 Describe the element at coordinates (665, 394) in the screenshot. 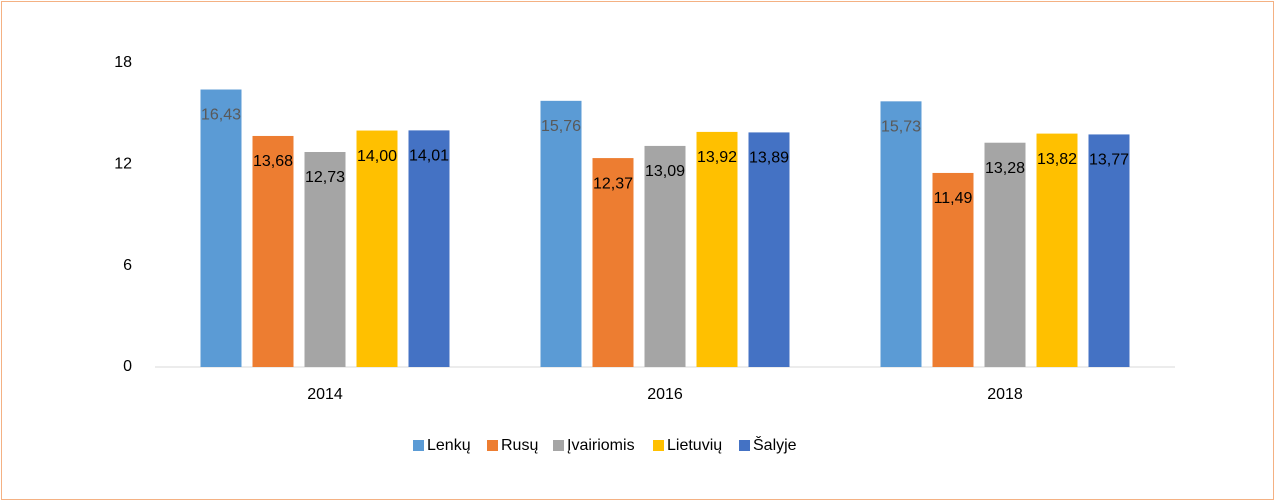

I see `x-tick-label: 2016` at that location.